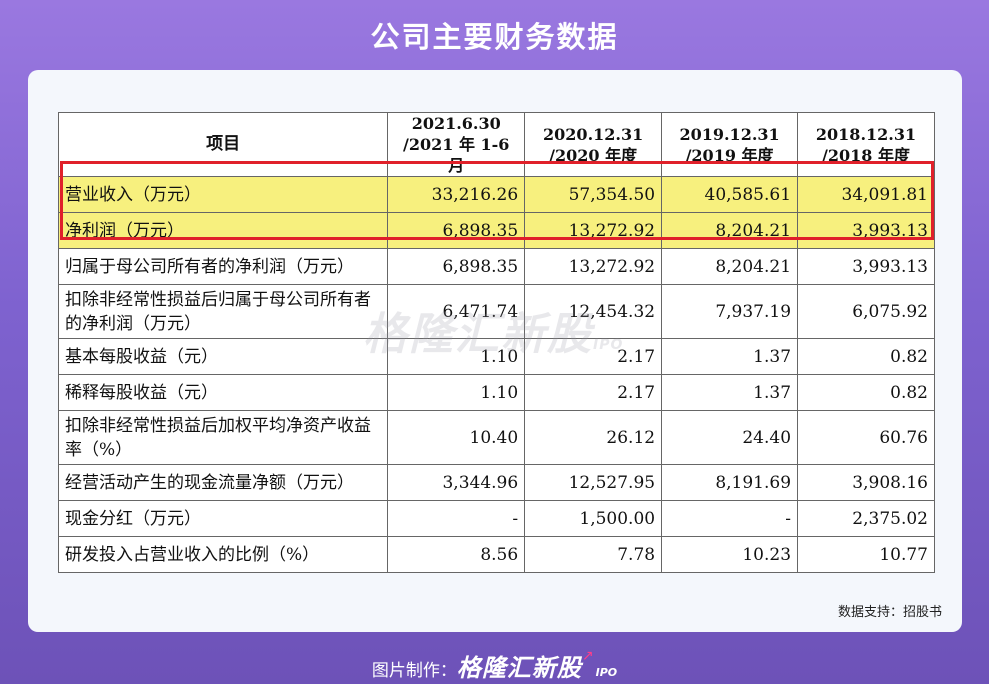 Image resolution: width=989 pixels, height=684 pixels. I want to click on row-label: 现金分红（万元）, so click(223, 518).